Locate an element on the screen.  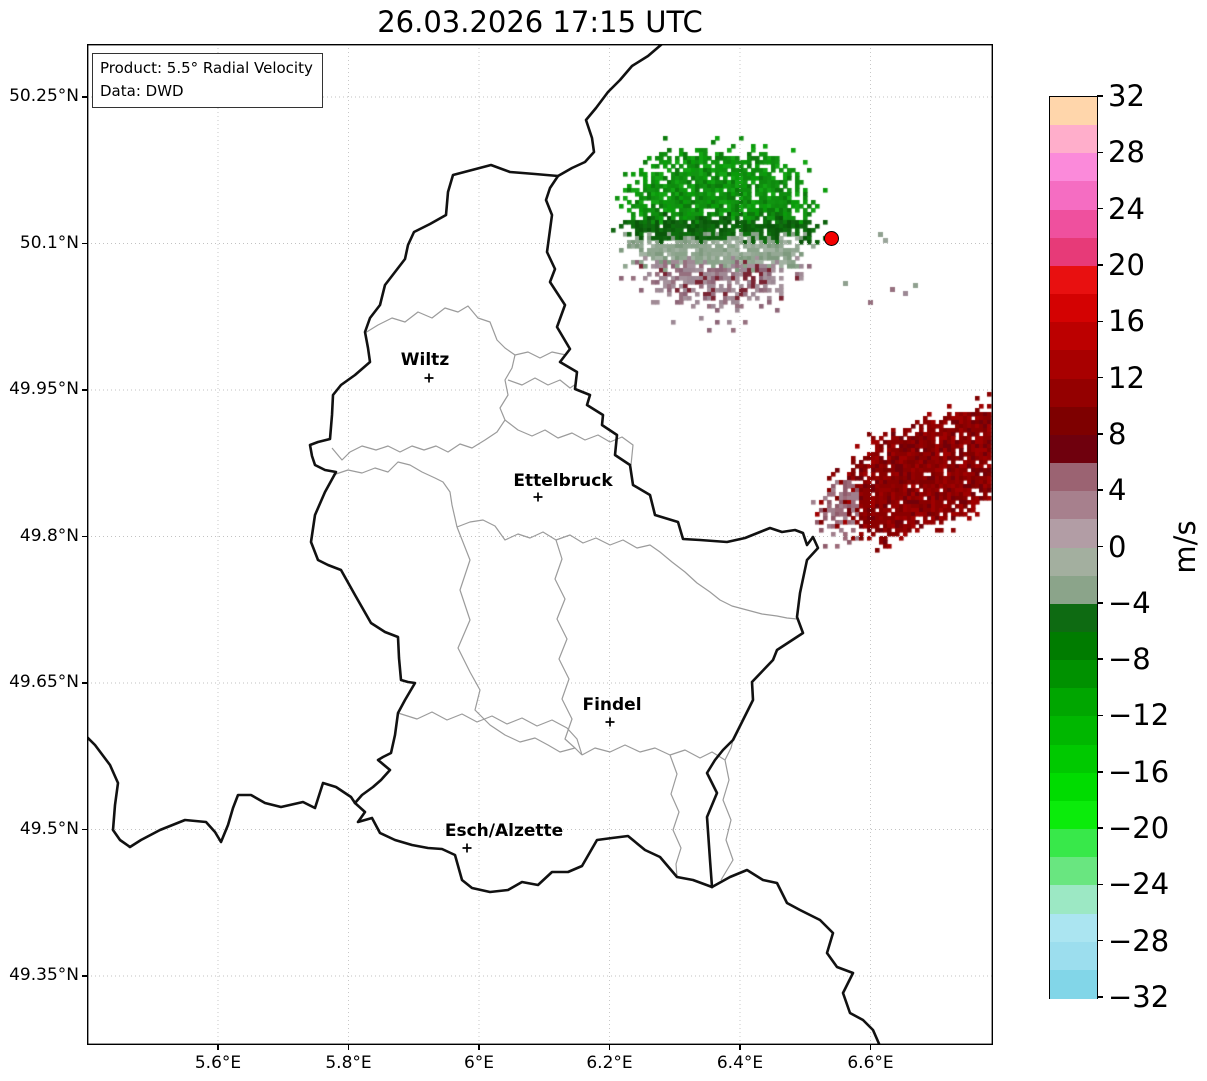
colorbar-tick-label: 16 is located at coordinates (1126, 321).